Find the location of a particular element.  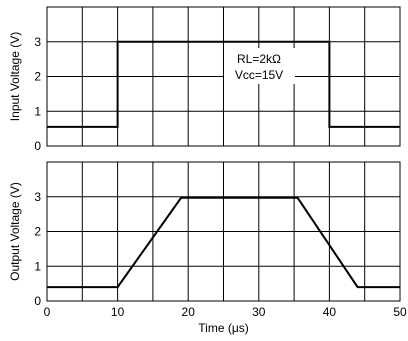

x-tick-label: 50 is located at coordinates (400, 312).